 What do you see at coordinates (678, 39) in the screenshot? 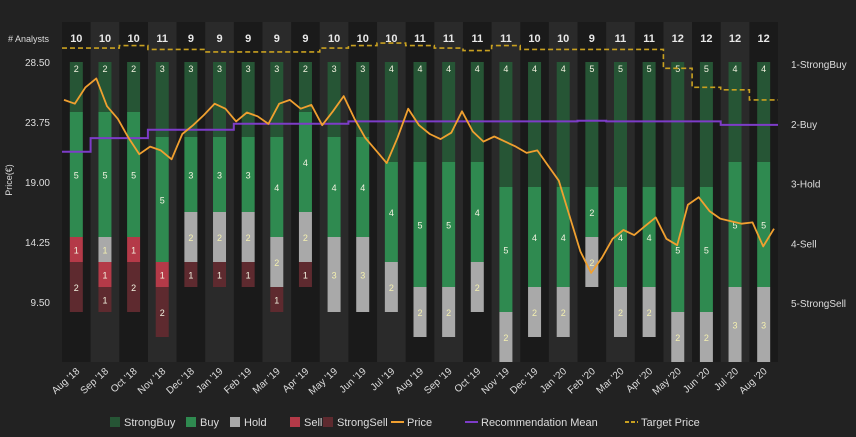
I see `analyst-count-21: 12` at bounding box center [678, 39].